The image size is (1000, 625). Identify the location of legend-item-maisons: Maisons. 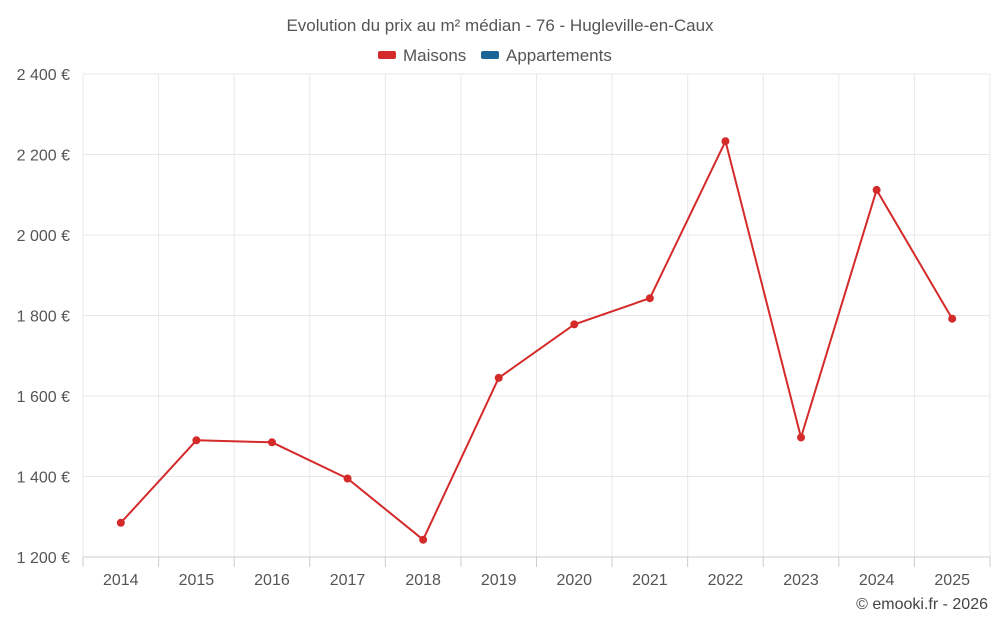
(422, 55).